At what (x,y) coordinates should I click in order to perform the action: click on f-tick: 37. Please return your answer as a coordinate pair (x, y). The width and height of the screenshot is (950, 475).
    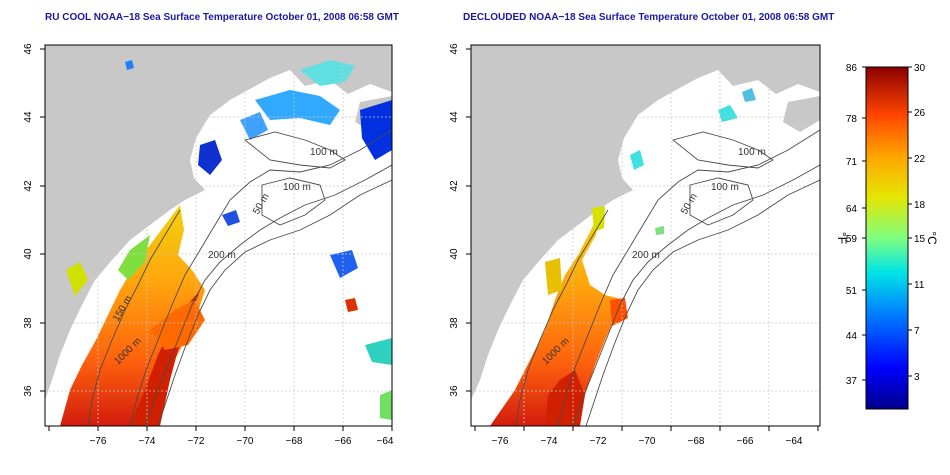
    Looking at the image, I should click on (852, 381).